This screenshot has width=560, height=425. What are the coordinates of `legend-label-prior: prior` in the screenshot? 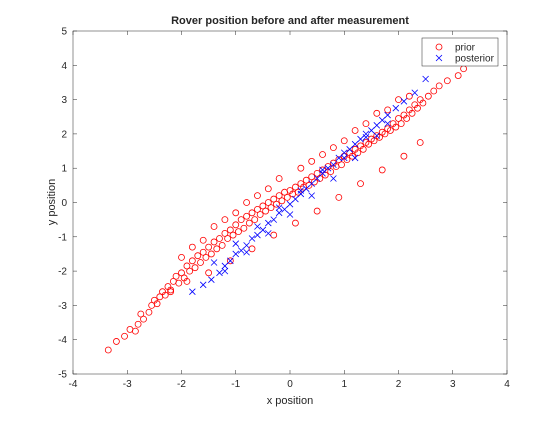 It's located at (465, 48).